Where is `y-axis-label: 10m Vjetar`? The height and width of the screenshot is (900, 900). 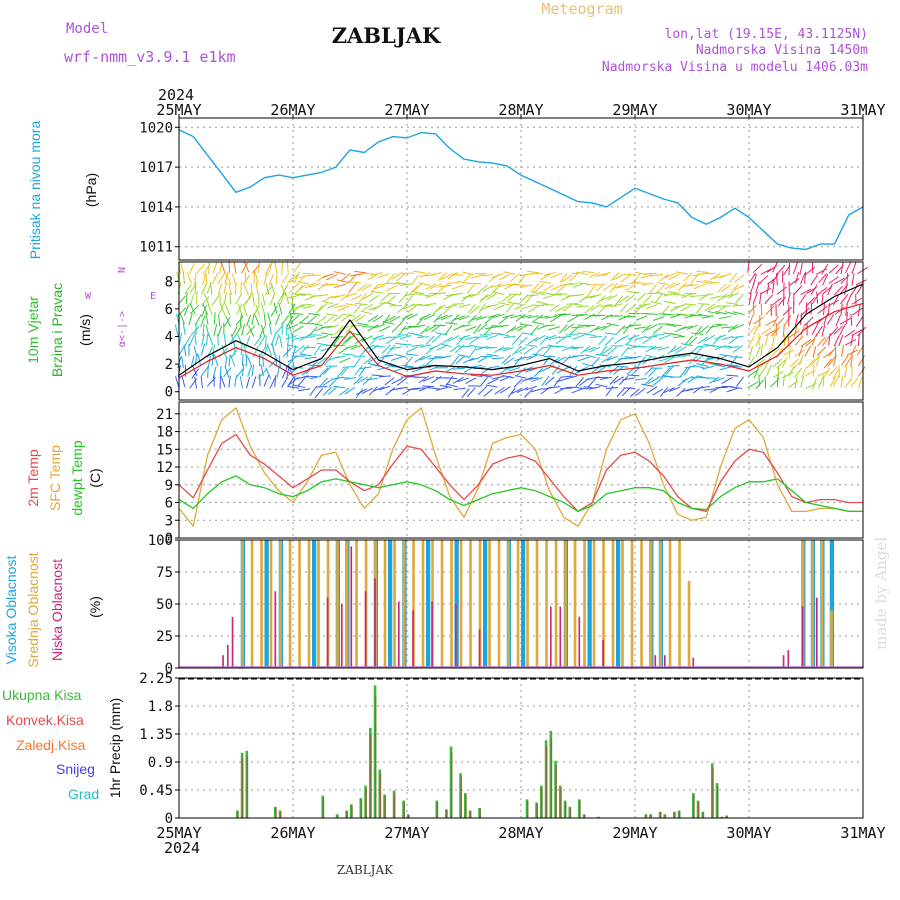 y-axis-label: 10m Vjetar is located at coordinates (33, 330).